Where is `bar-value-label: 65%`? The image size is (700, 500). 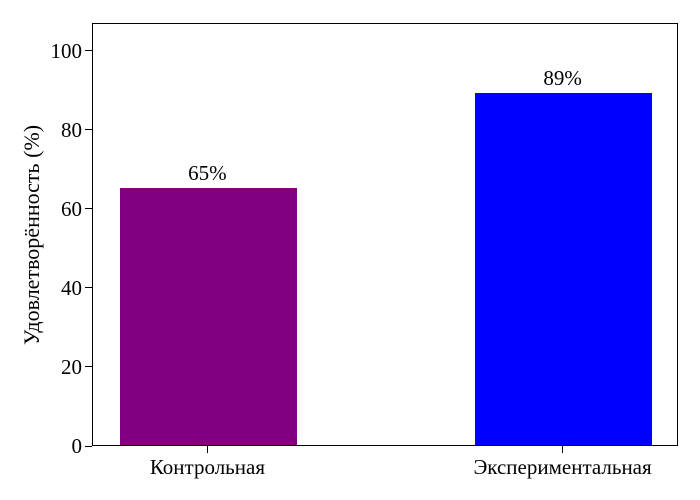
bar-value-label: 65% is located at coordinates (207, 173).